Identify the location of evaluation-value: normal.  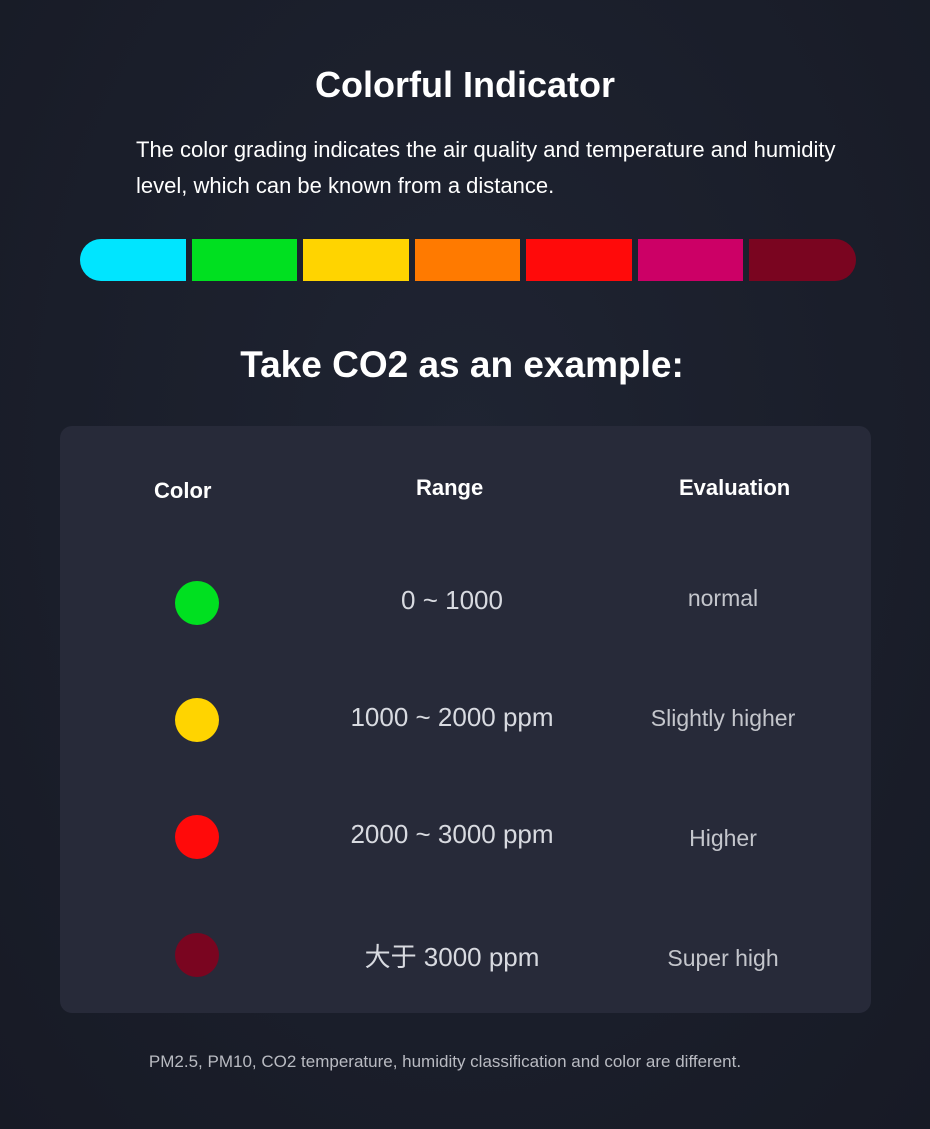
(723, 598).